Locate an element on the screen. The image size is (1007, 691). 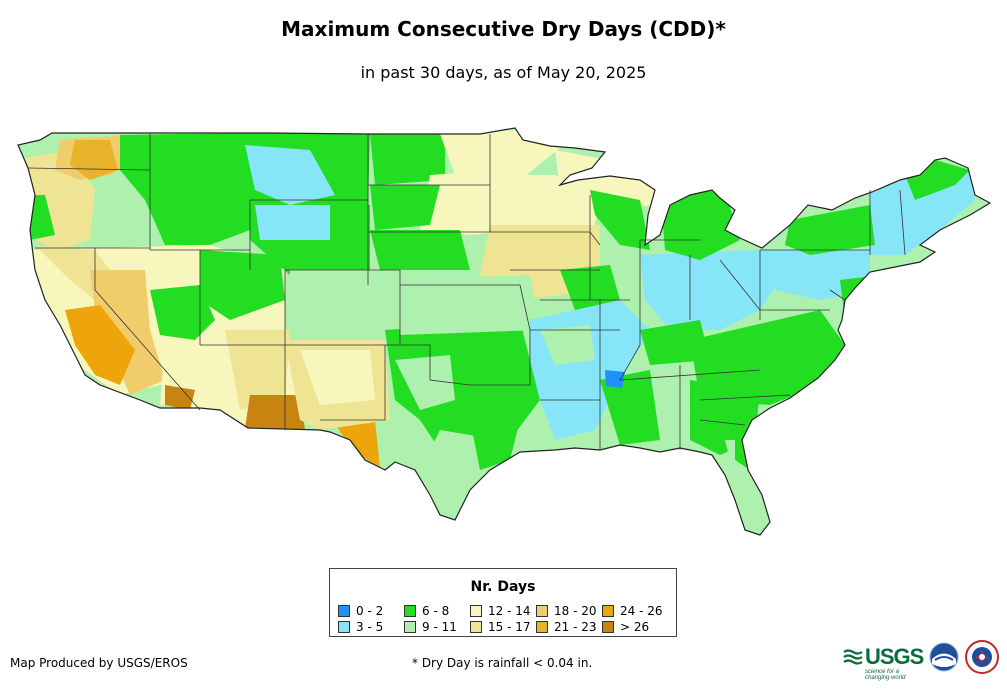
usgs-wordmark: USGS is located at coordinates (894, 656).